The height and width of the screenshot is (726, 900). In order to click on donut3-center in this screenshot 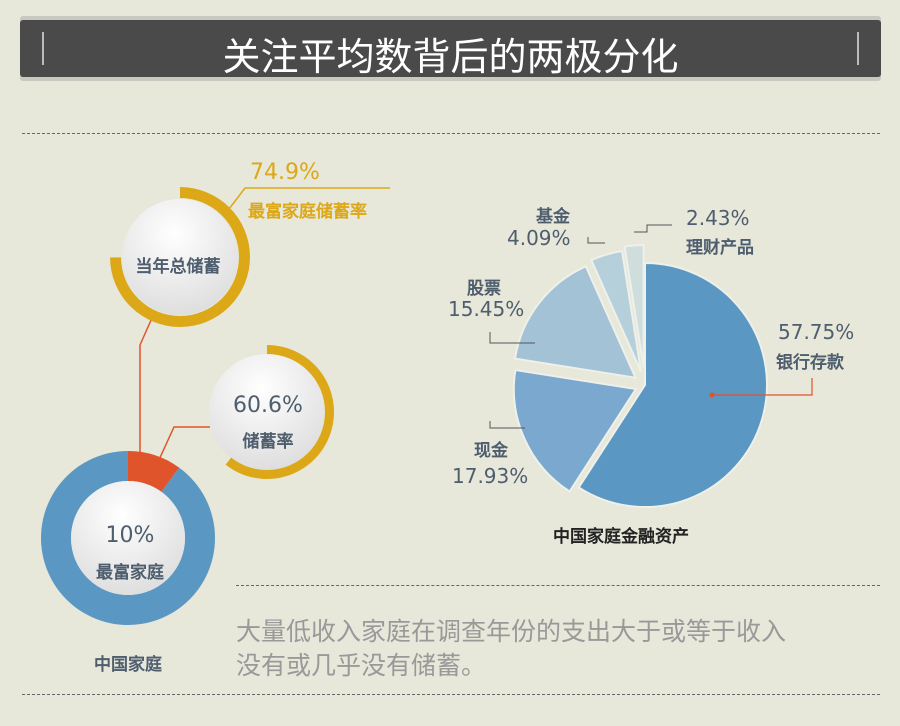, I will do `click(128, 538)`.